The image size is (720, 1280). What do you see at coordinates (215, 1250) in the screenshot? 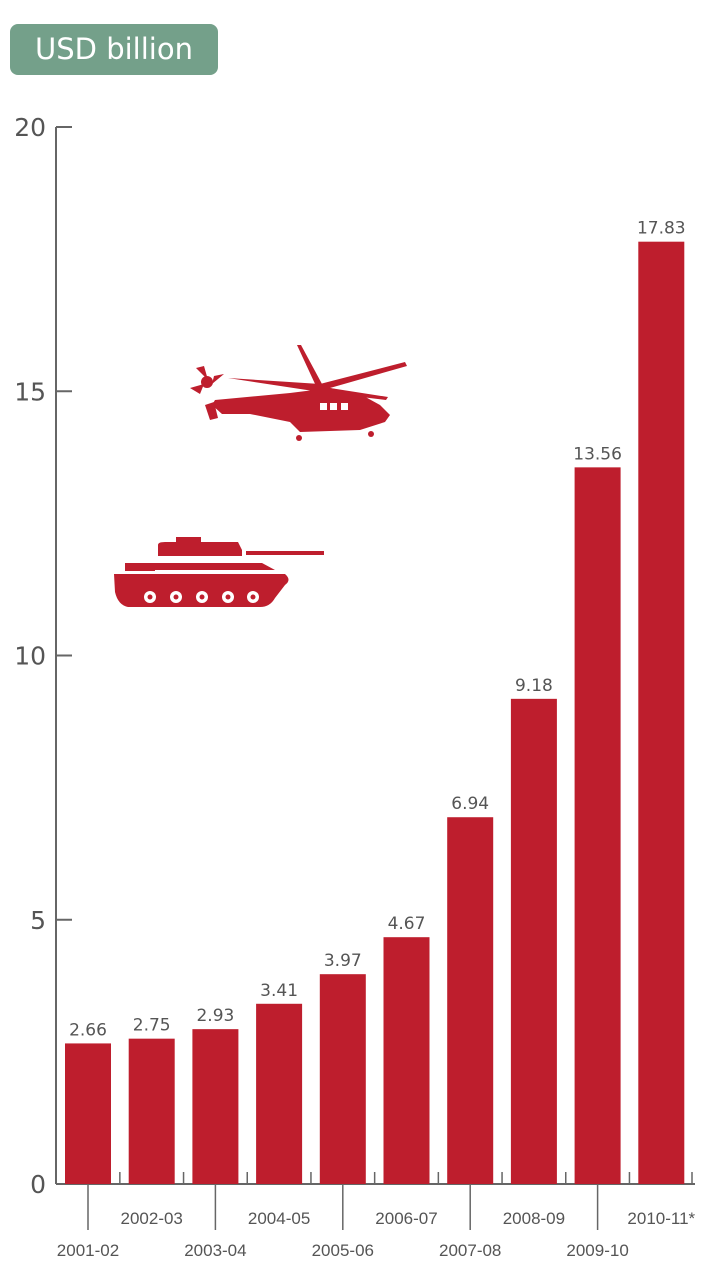
I see `x-tick-label: 2003-04` at bounding box center [215, 1250].